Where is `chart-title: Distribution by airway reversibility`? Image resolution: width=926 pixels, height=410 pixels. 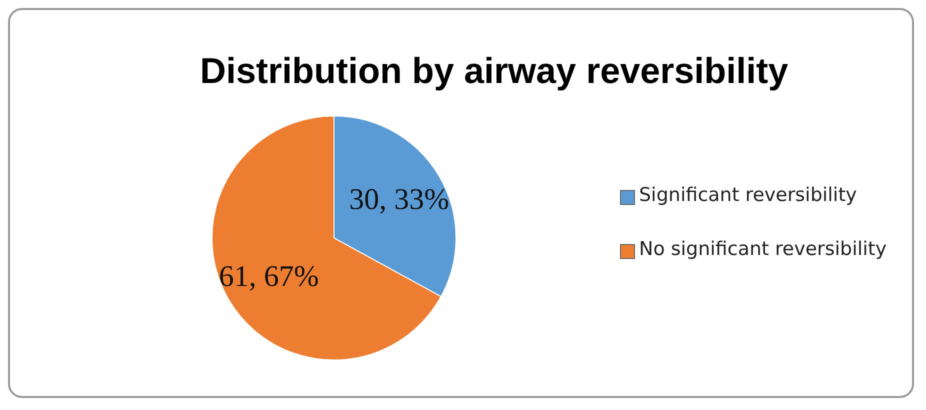 chart-title: Distribution by airway reversibility is located at coordinates (494, 71).